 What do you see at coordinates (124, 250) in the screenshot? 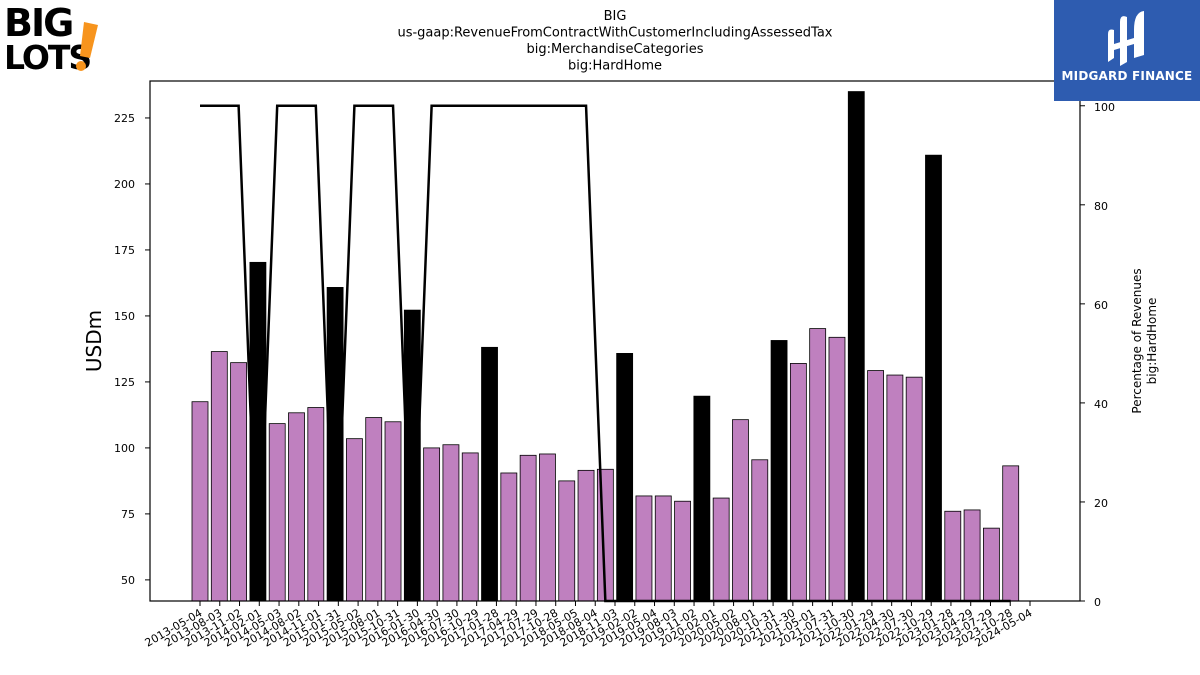
I see `left-tick-label: 175` at bounding box center [124, 250].